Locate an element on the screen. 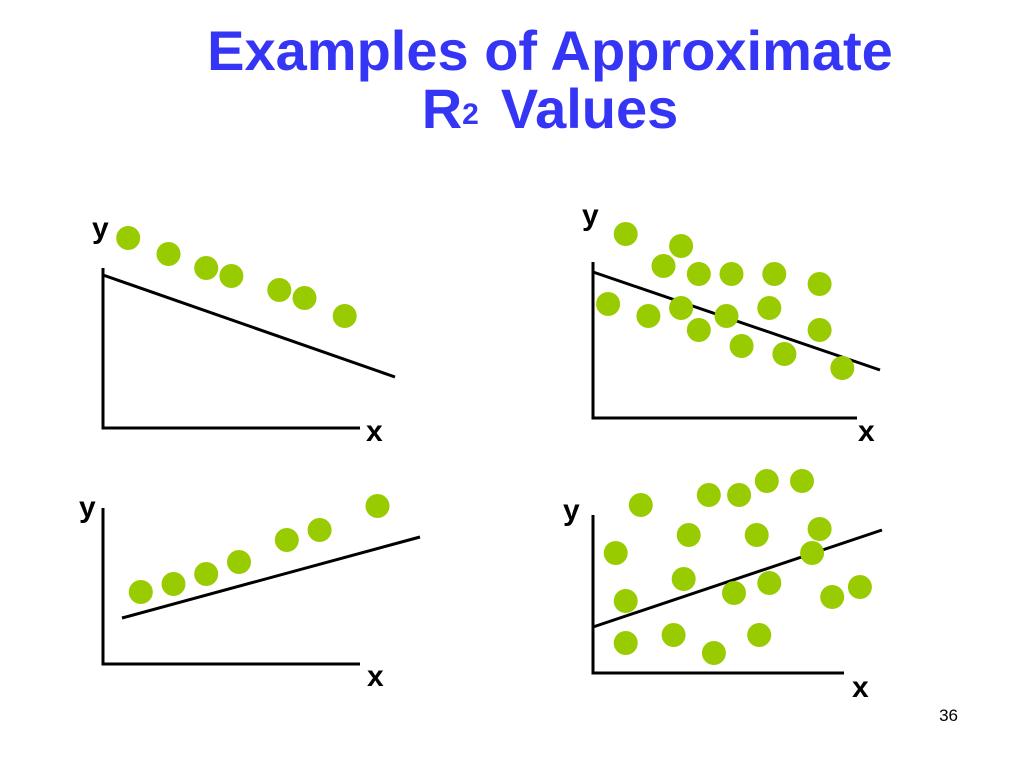 The width and height of the screenshot is (1024, 768). slide-number: 36 is located at coordinates (948, 715).